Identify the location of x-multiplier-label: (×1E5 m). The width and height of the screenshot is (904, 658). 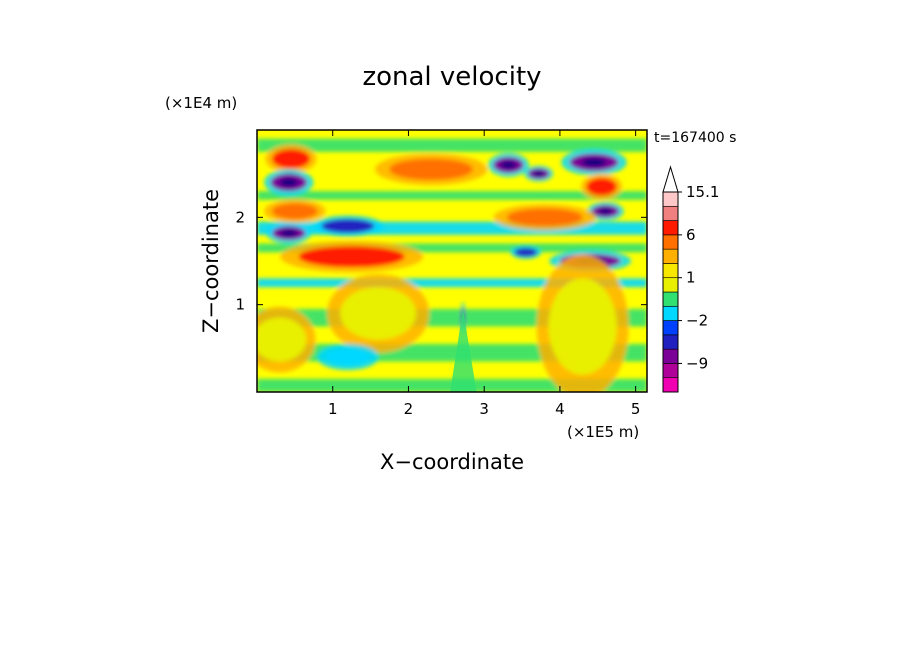
(603, 432).